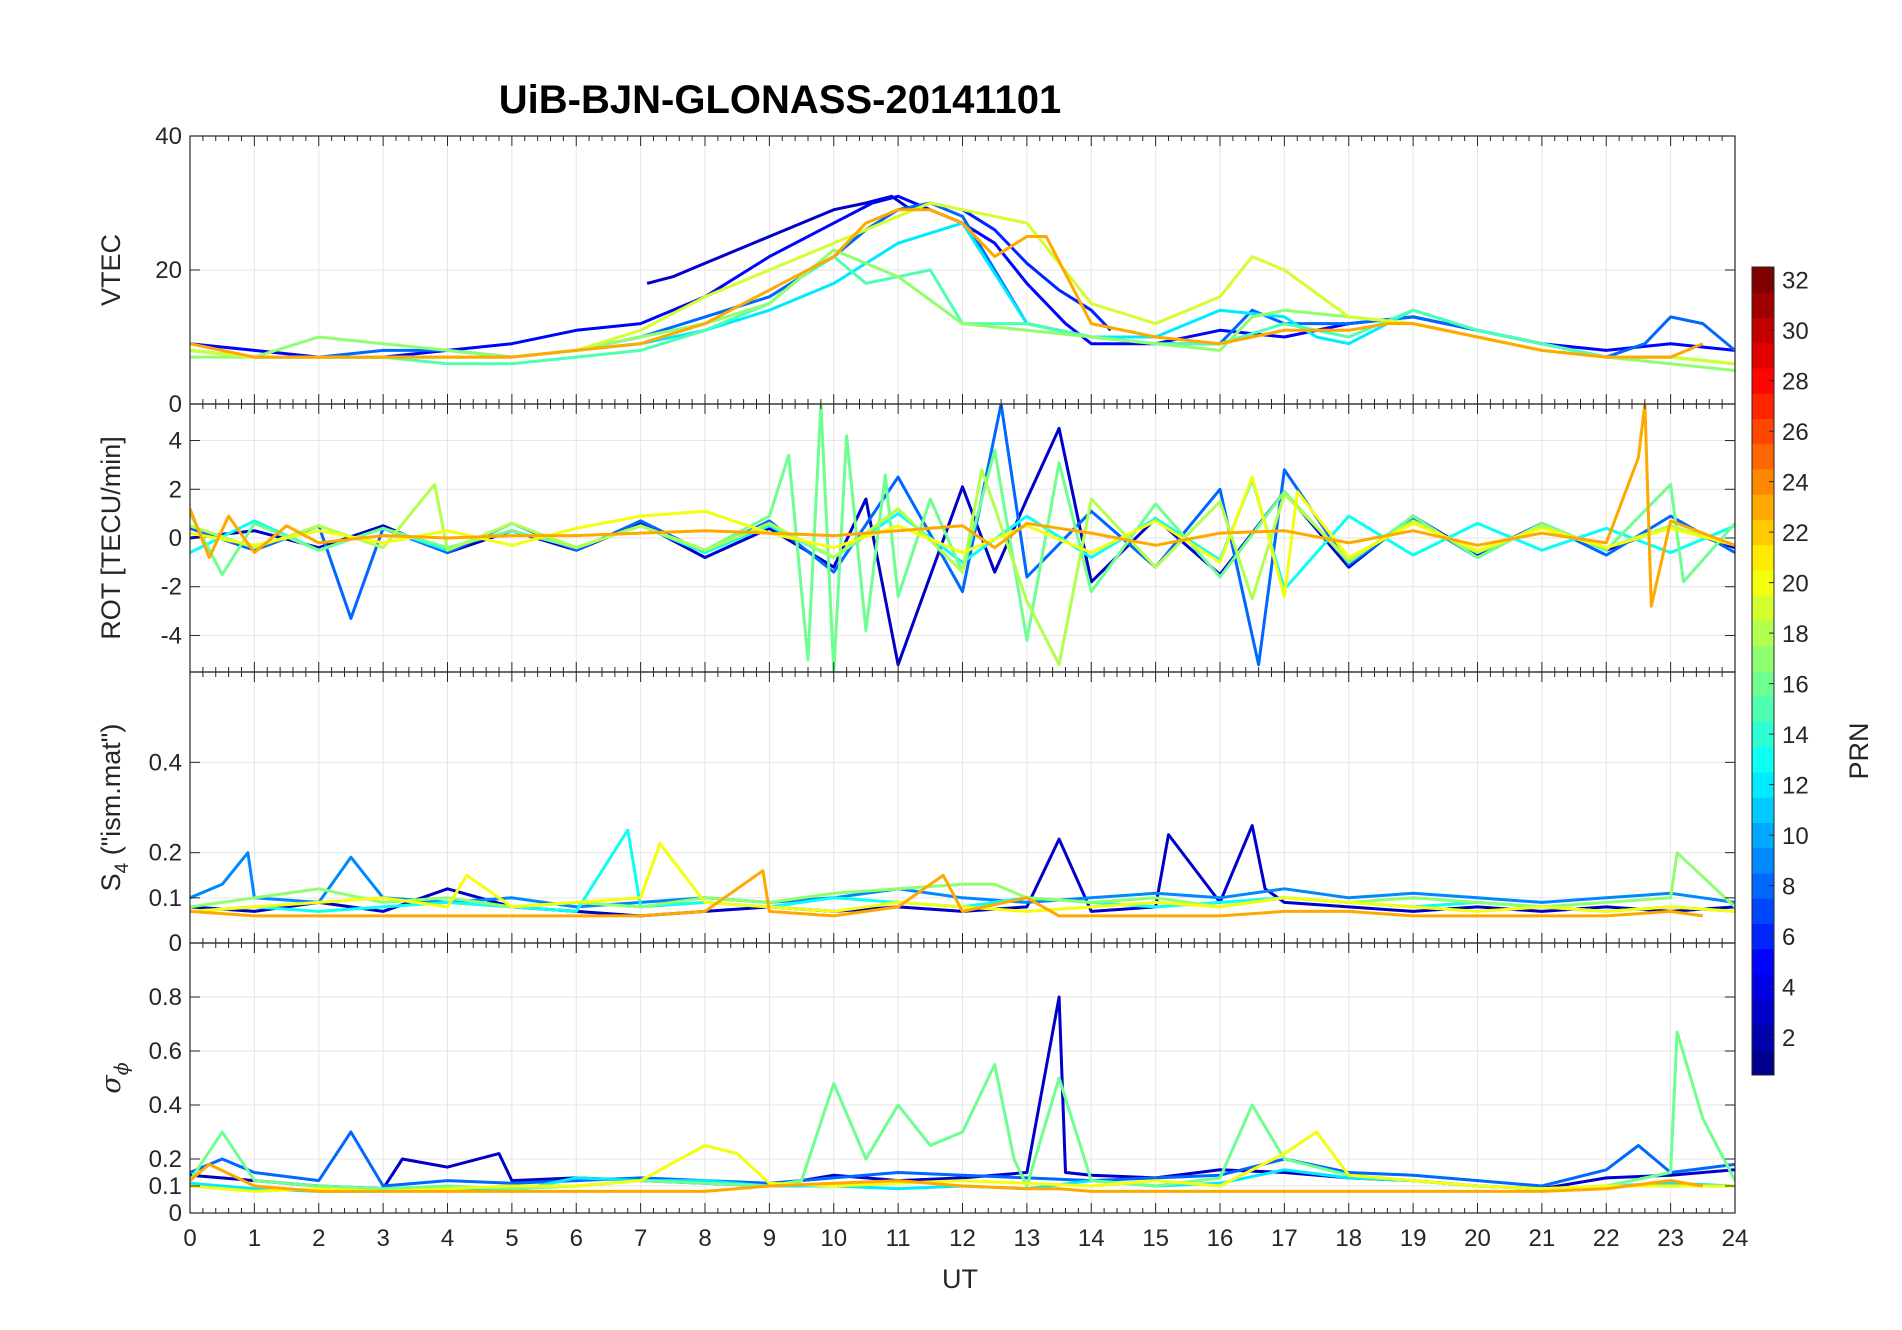 The width and height of the screenshot is (1902, 1330). What do you see at coordinates (1795, 735) in the screenshot?
I see `colorbar-tick-label: 14` at bounding box center [1795, 735].